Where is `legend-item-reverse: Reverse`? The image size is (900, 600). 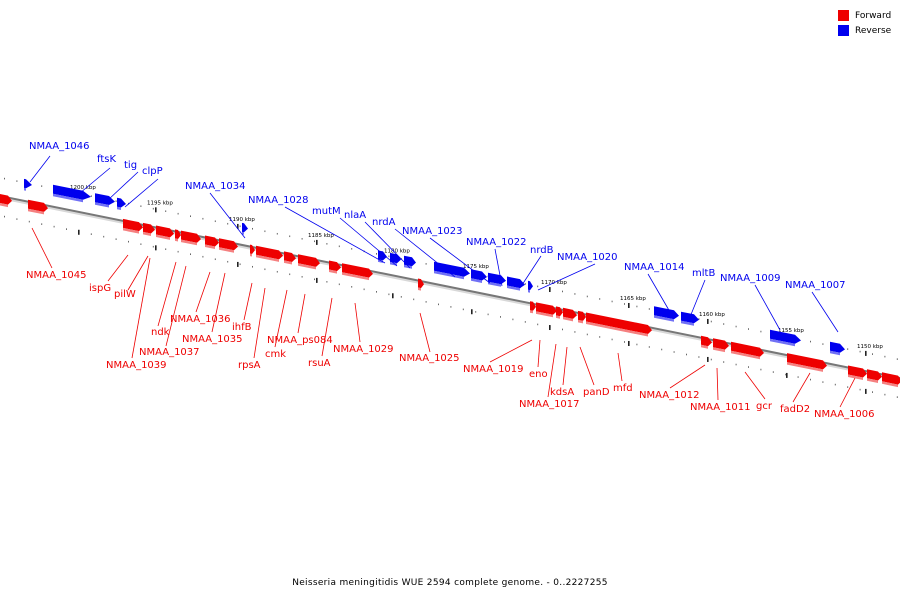
legend-item-reverse: Reverse is located at coordinates (869, 30).